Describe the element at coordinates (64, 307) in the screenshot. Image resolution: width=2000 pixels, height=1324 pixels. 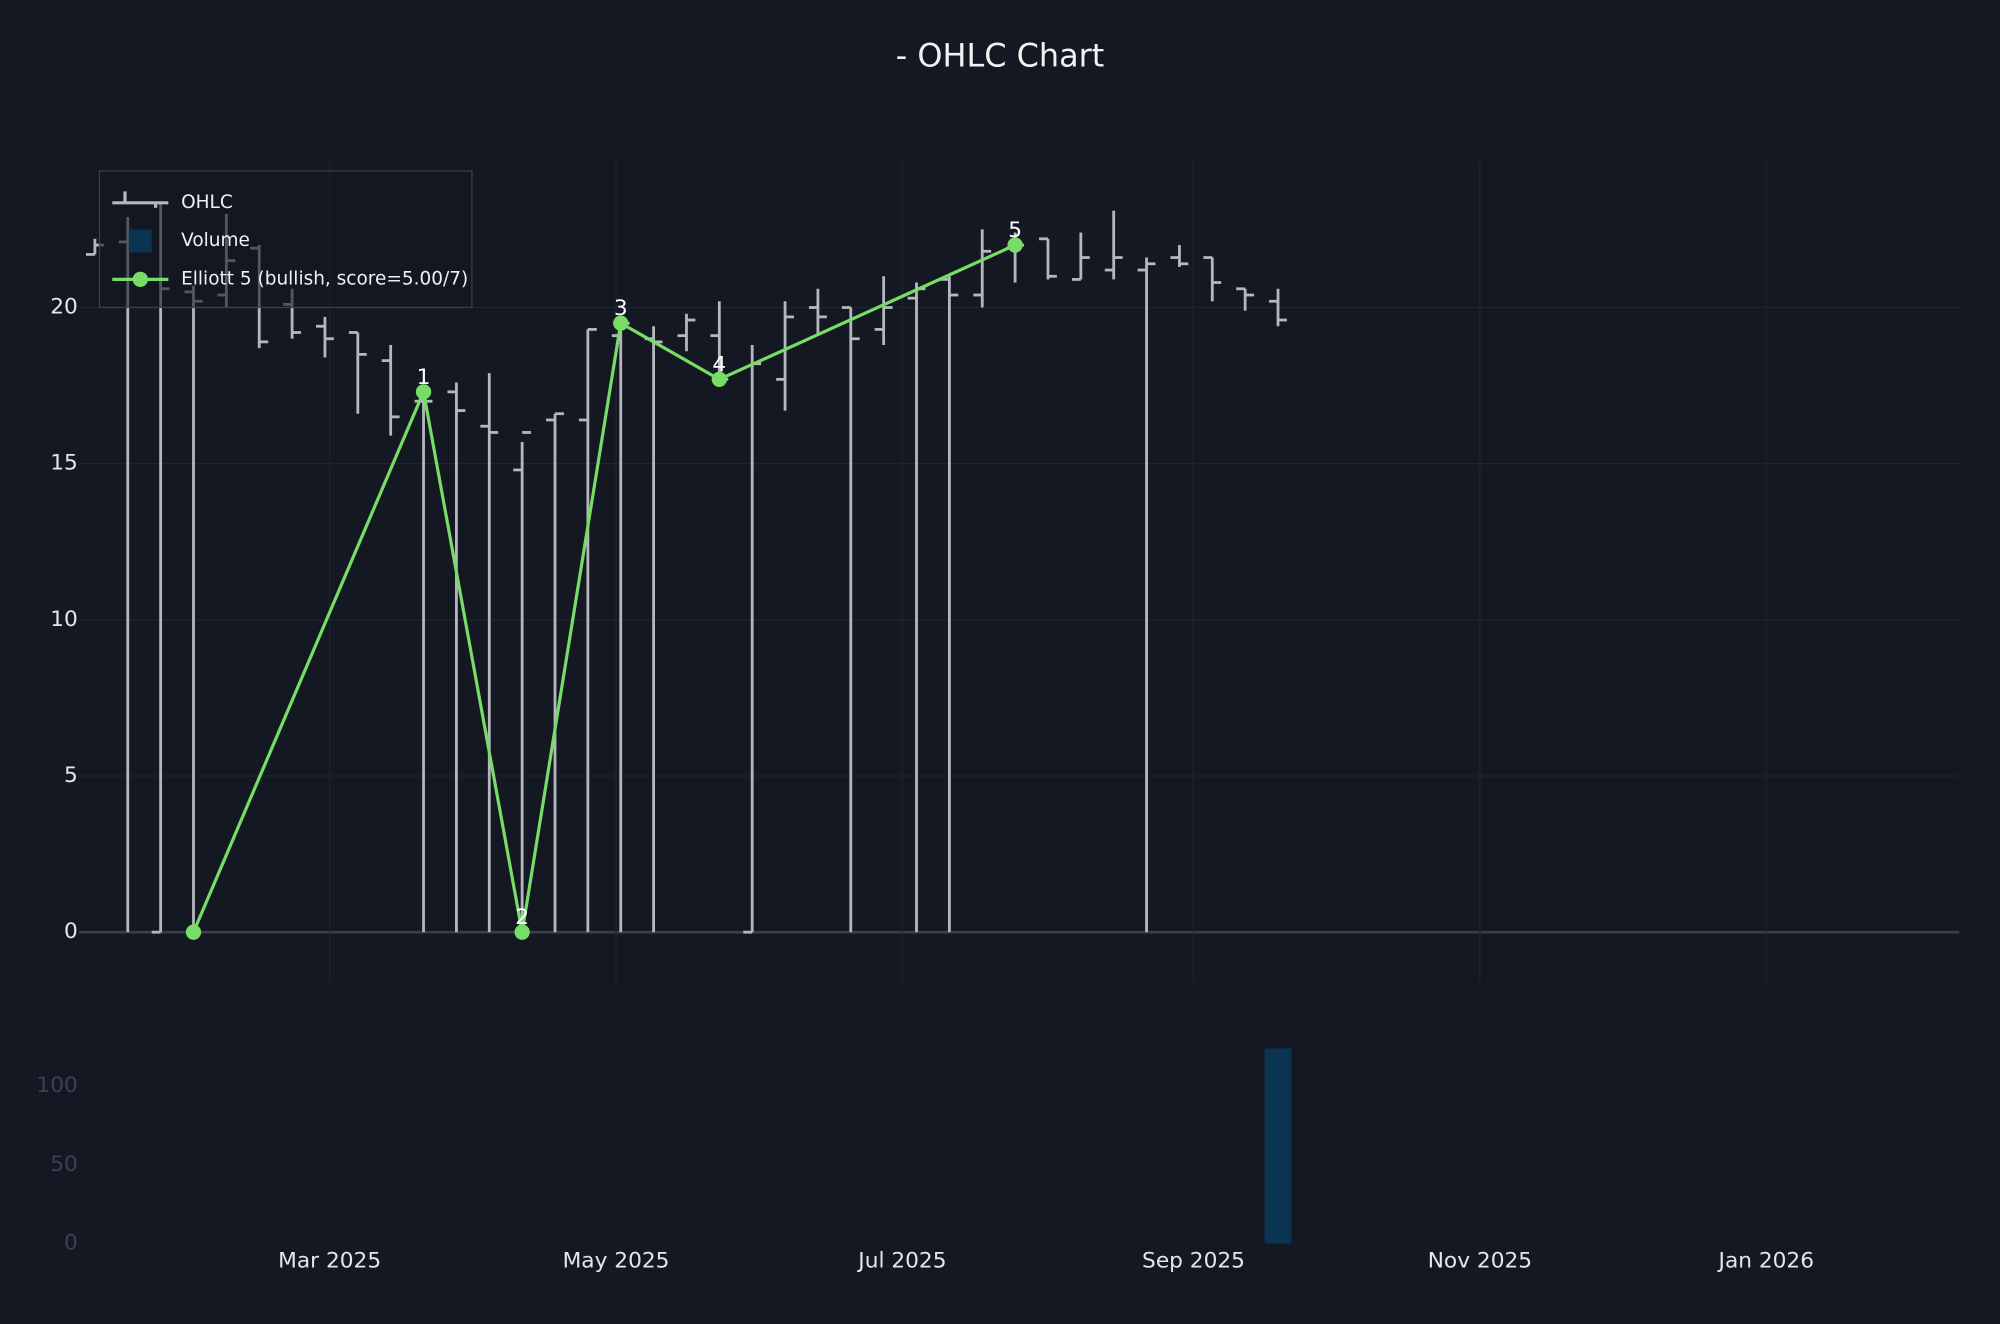
I see `y-tick-label: 20` at that location.